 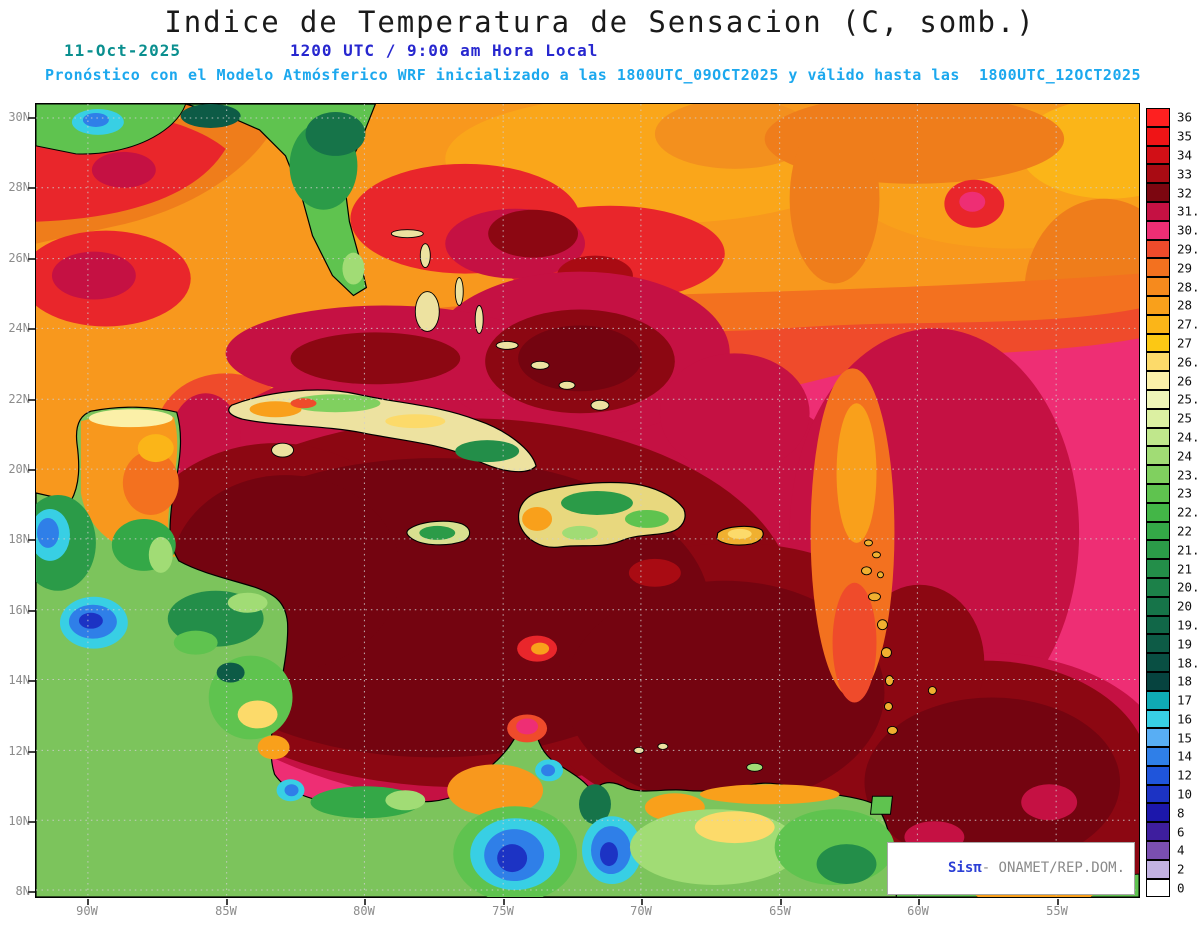 I want to click on colorbar-entry: 25, so click(x=1169, y=418).